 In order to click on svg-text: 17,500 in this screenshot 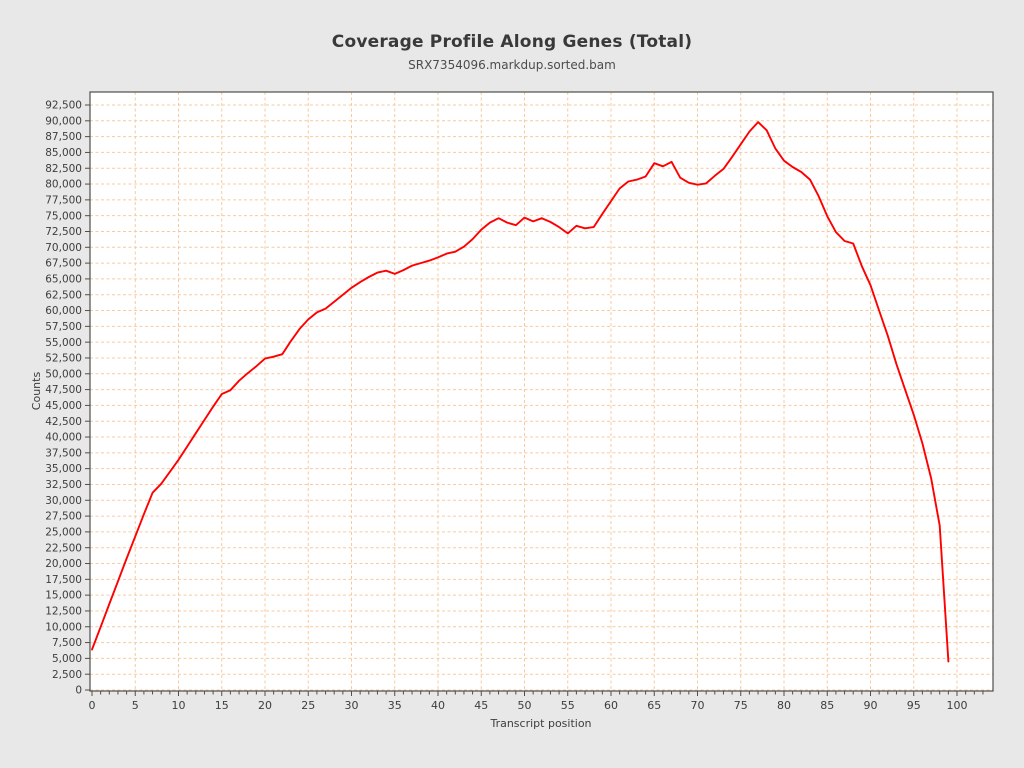, I will do `click(63, 580)`.